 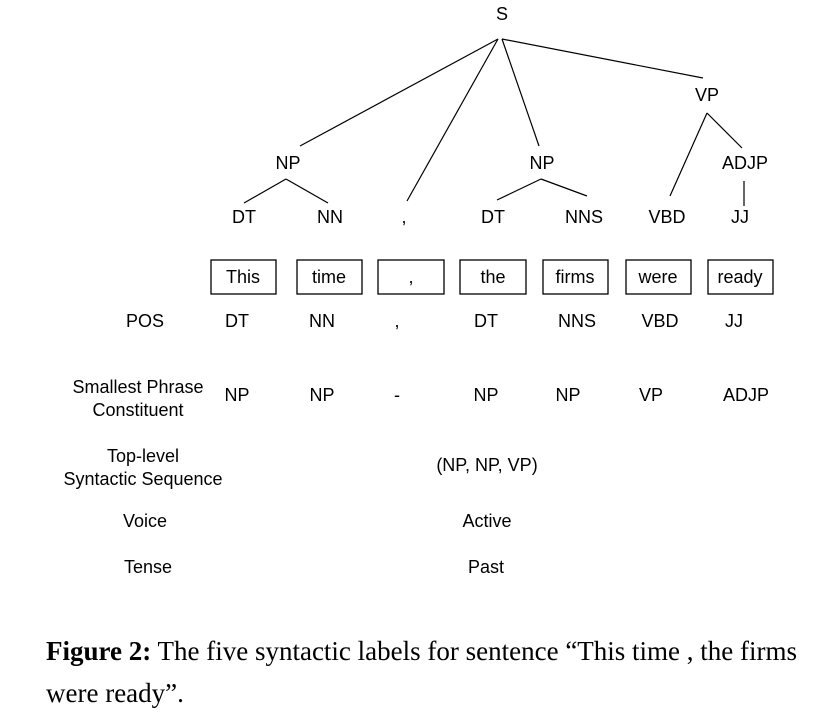 What do you see at coordinates (99, 651) in the screenshot?
I see `caption-label: Figure 2:` at bounding box center [99, 651].